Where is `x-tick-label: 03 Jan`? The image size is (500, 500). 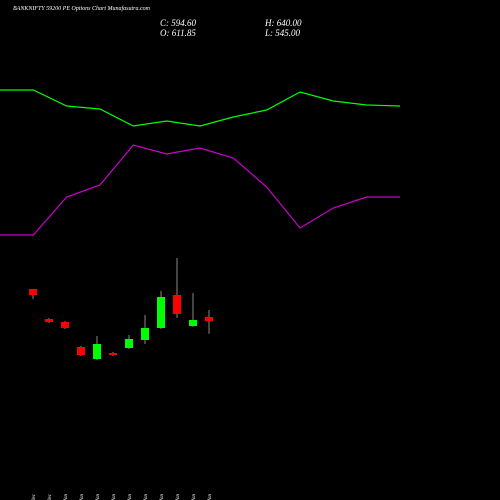
x-tick-label: 03 Jan is located at coordinates (98, 497).